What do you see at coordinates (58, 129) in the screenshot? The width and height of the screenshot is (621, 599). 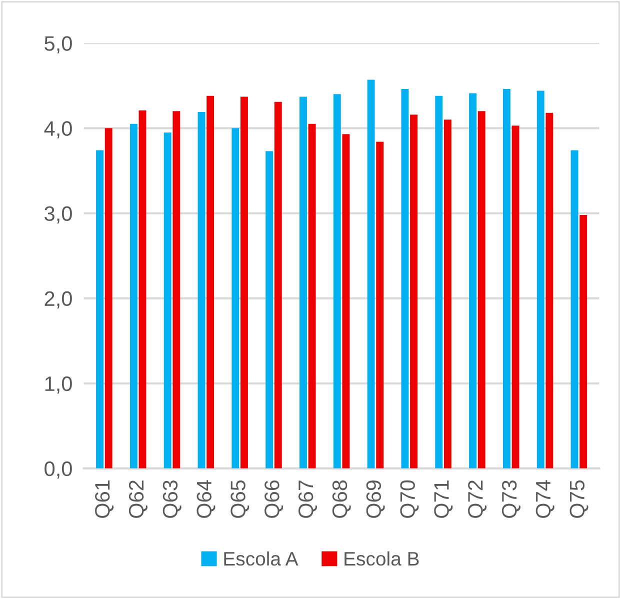 I see `y-tick-label: 4,0` at bounding box center [58, 129].